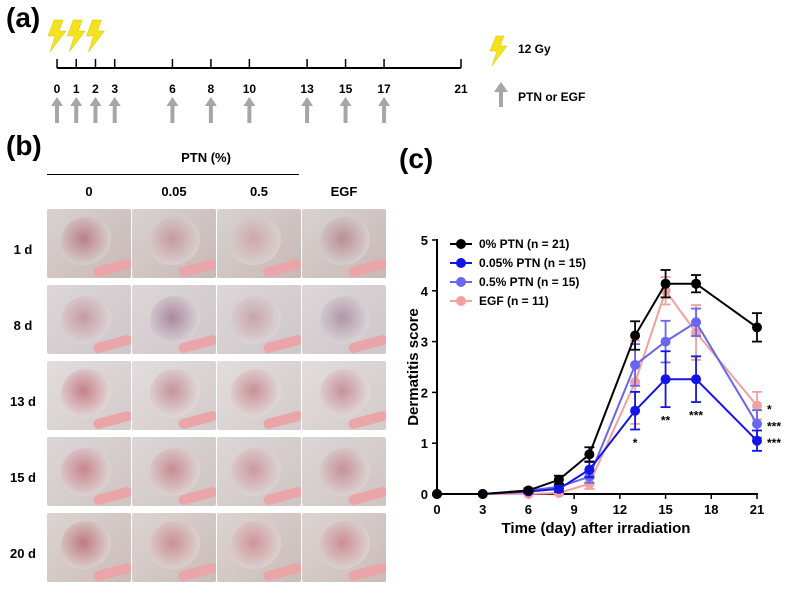 The height and width of the screenshot is (595, 791). Describe the element at coordinates (757, 509) in the screenshot. I see `x-tick-label-21: 21` at that location.